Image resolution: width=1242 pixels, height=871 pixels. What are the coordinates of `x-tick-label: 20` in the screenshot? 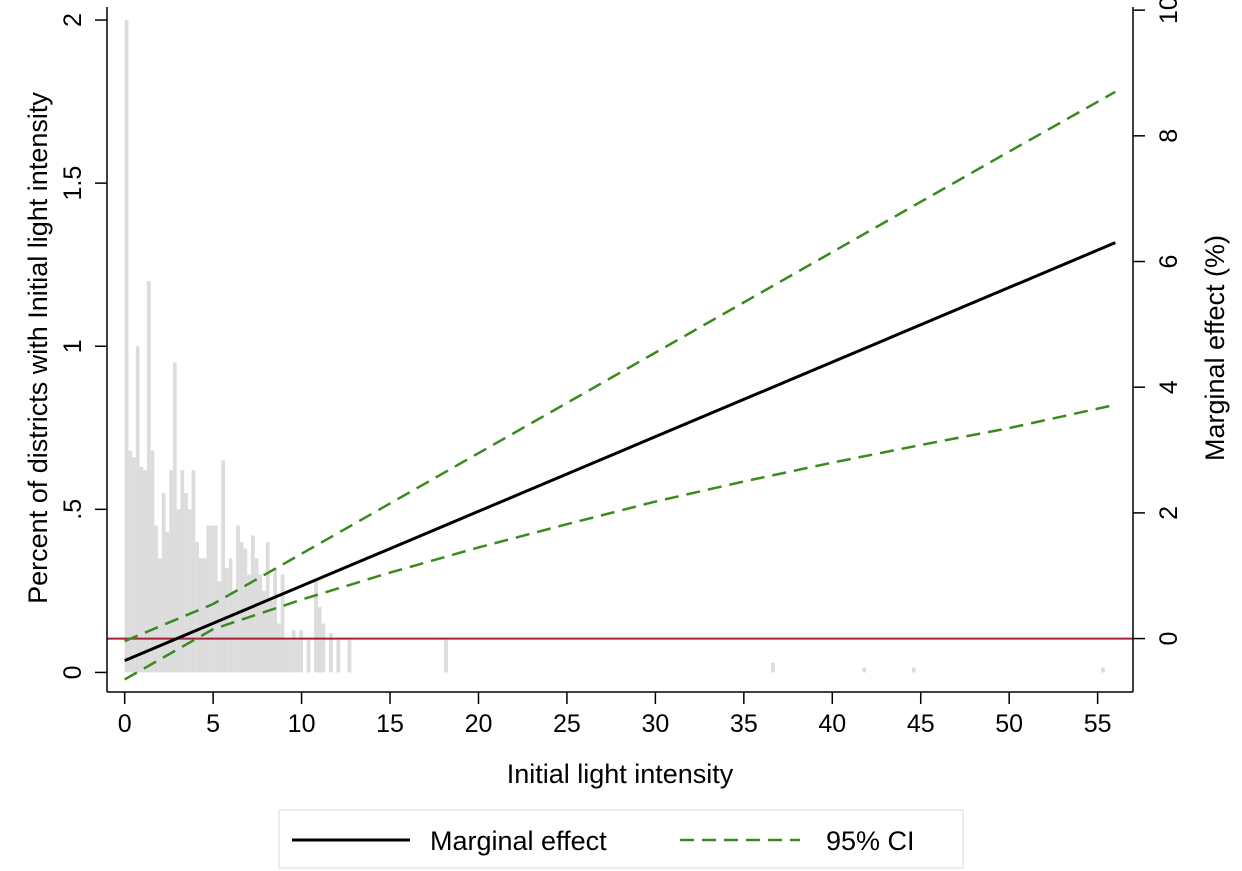 It's located at (479, 724).